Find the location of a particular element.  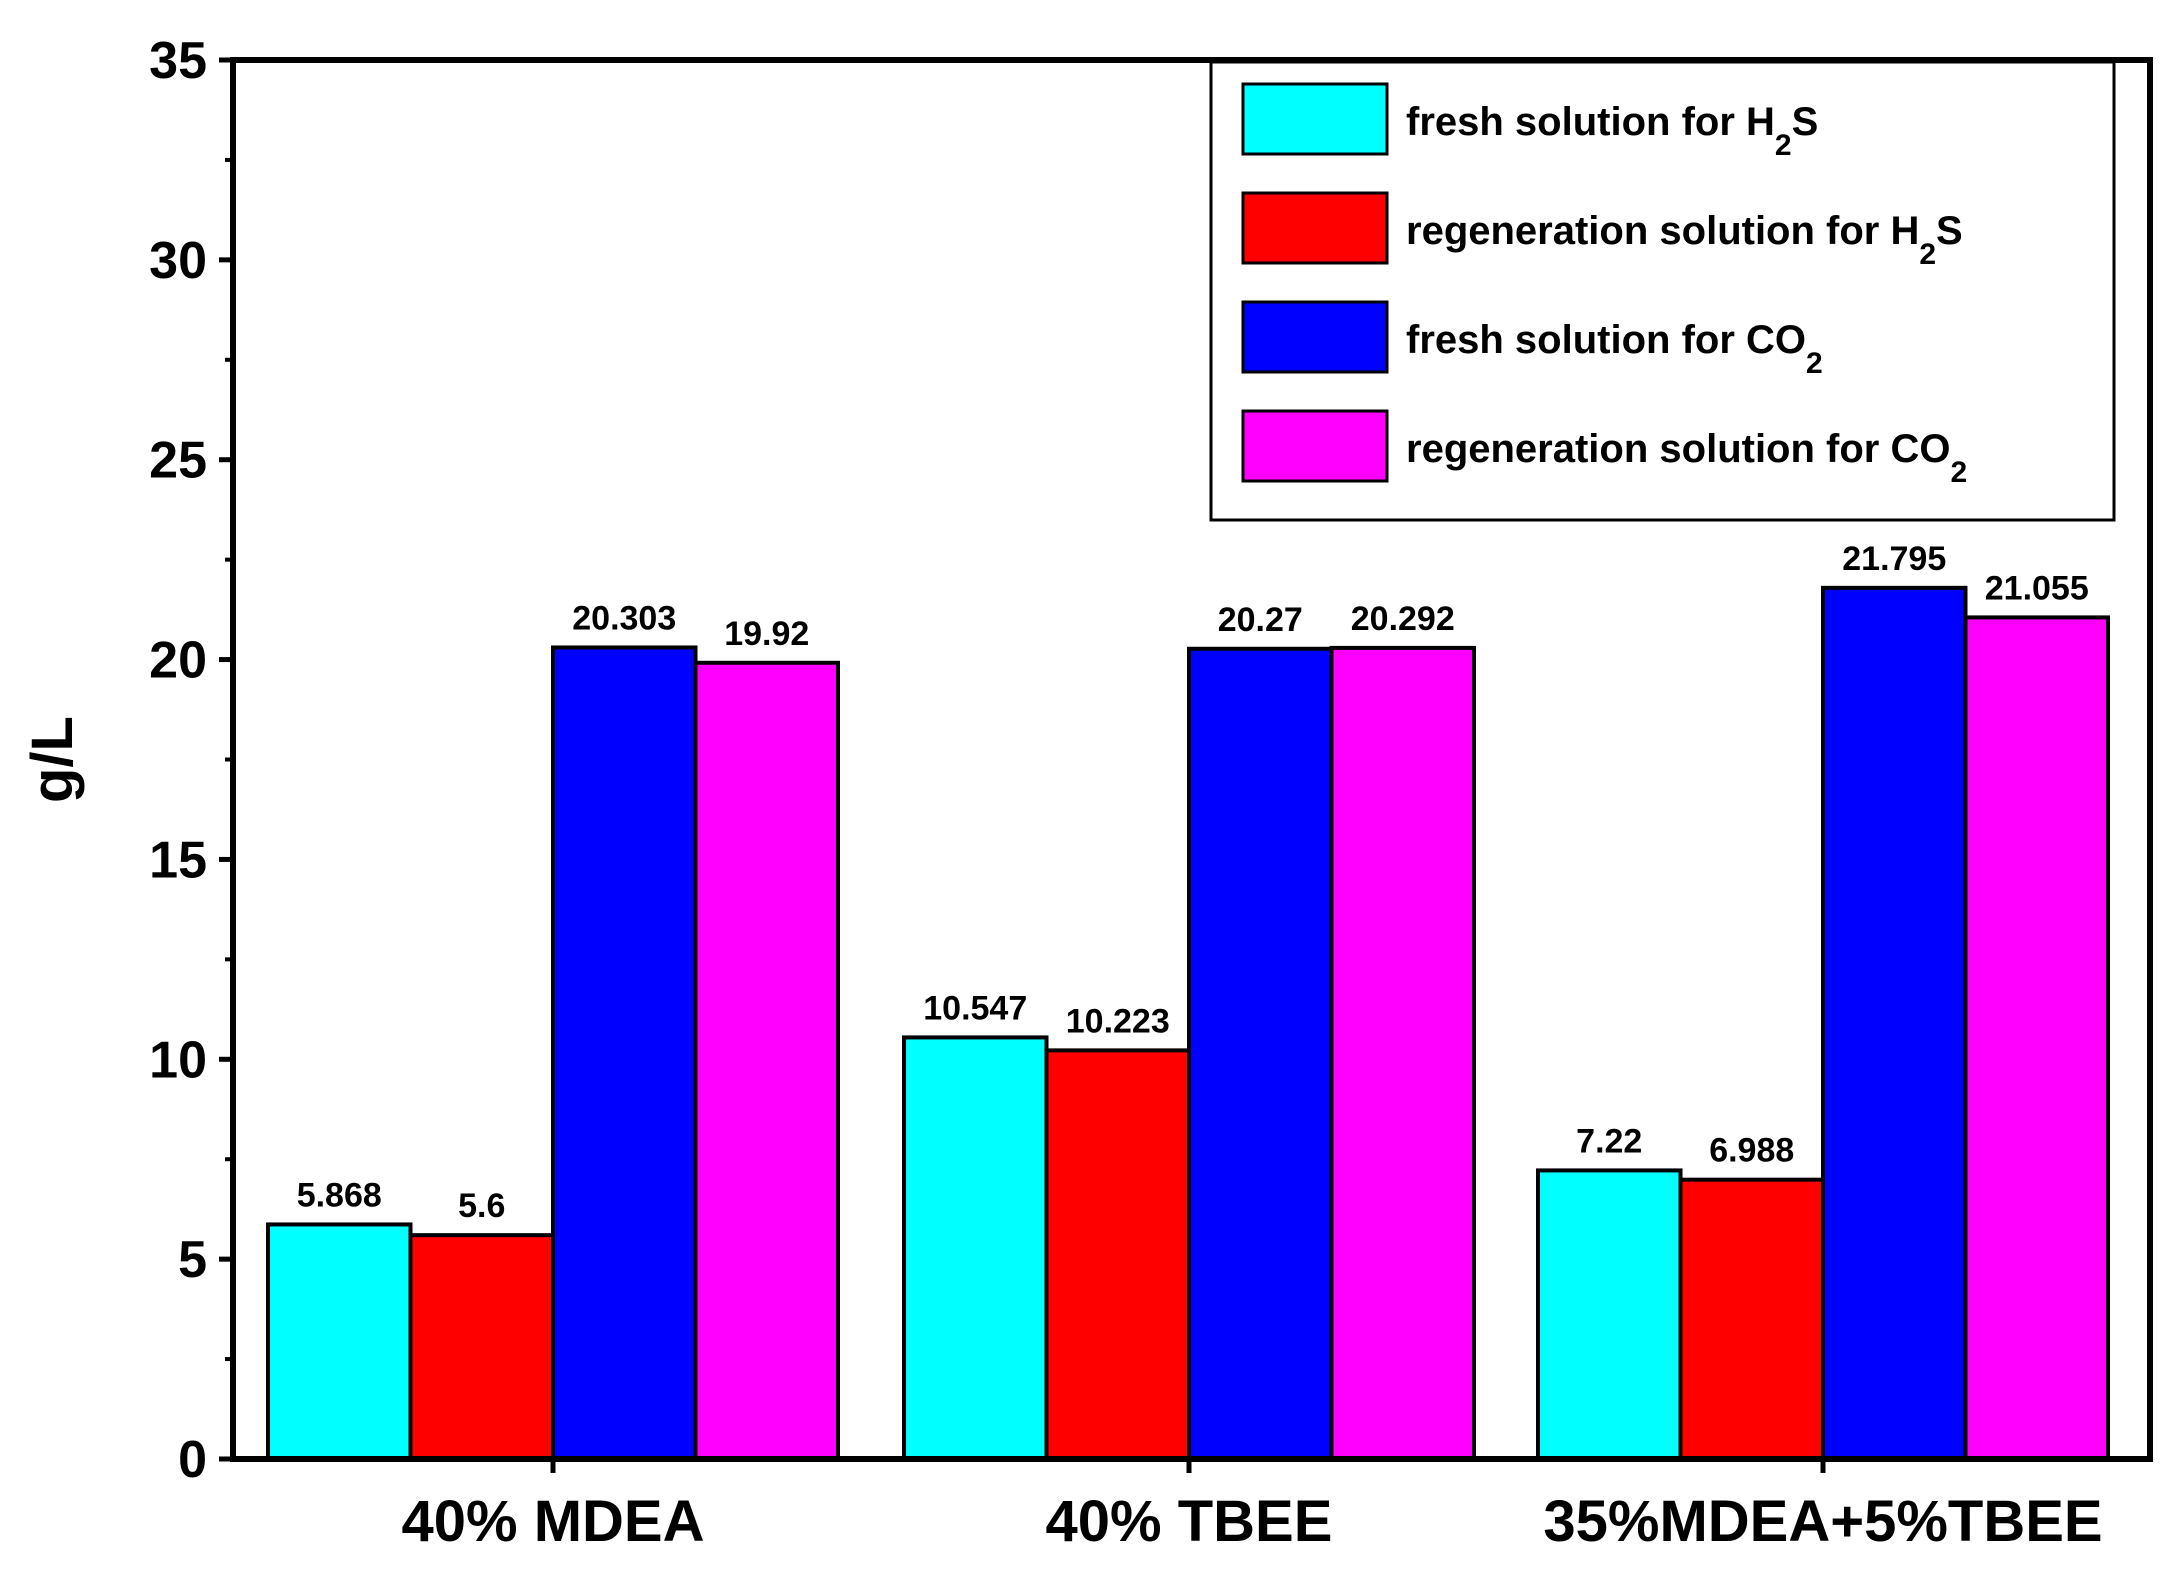

y-tick-label: 10 is located at coordinates (178, 1060).